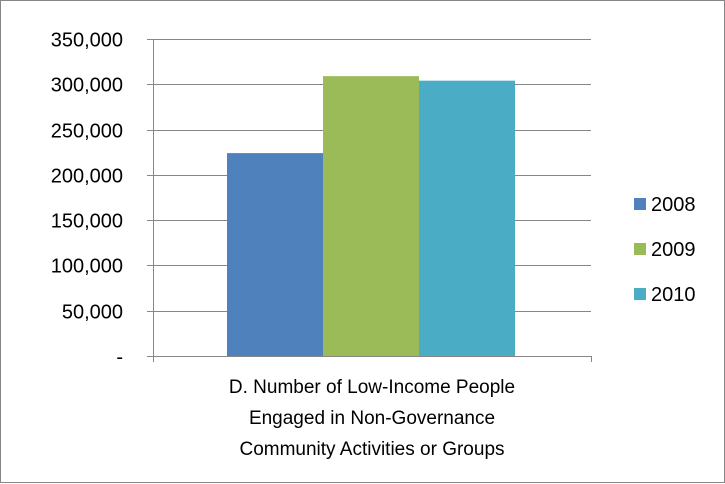 The width and height of the screenshot is (725, 484). What do you see at coordinates (640, 249) in the screenshot?
I see `legend-swatch-2009` at bounding box center [640, 249].